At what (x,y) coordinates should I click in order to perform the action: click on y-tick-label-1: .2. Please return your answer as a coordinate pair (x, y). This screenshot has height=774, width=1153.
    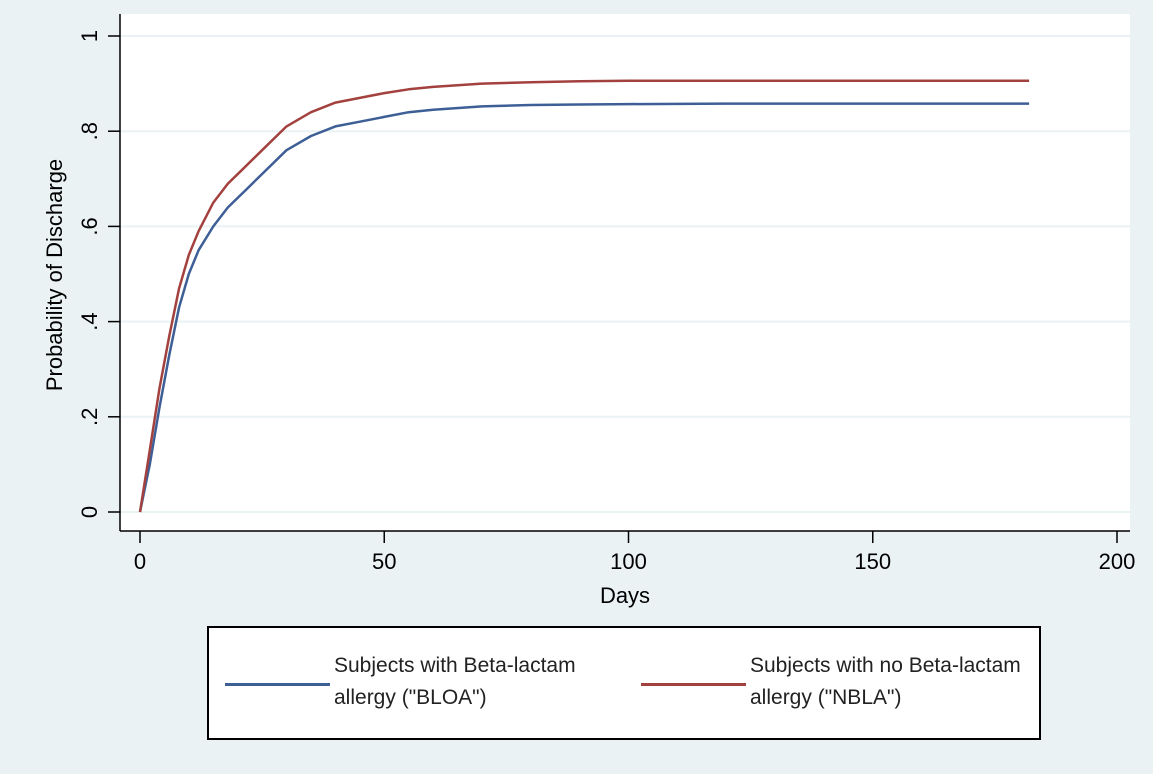
    Looking at the image, I should click on (89, 417).